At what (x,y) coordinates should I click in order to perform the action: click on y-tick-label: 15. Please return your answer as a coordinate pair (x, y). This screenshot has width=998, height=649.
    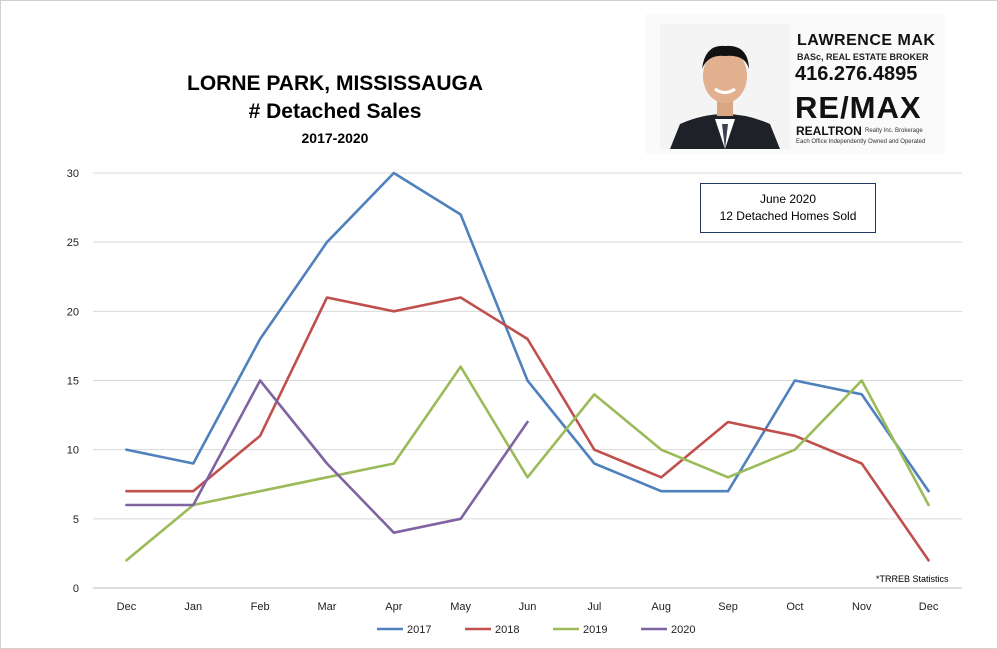
    Looking at the image, I should click on (73, 382).